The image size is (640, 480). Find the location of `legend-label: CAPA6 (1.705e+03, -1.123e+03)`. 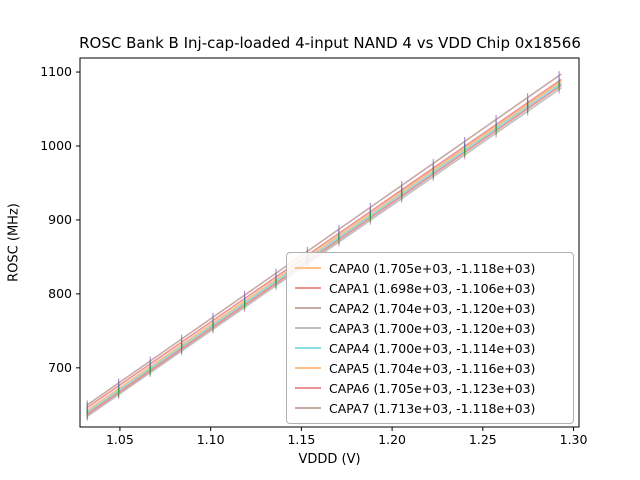

legend-label: CAPA6 (1.705e+03, -1.123e+03) is located at coordinates (432, 388).